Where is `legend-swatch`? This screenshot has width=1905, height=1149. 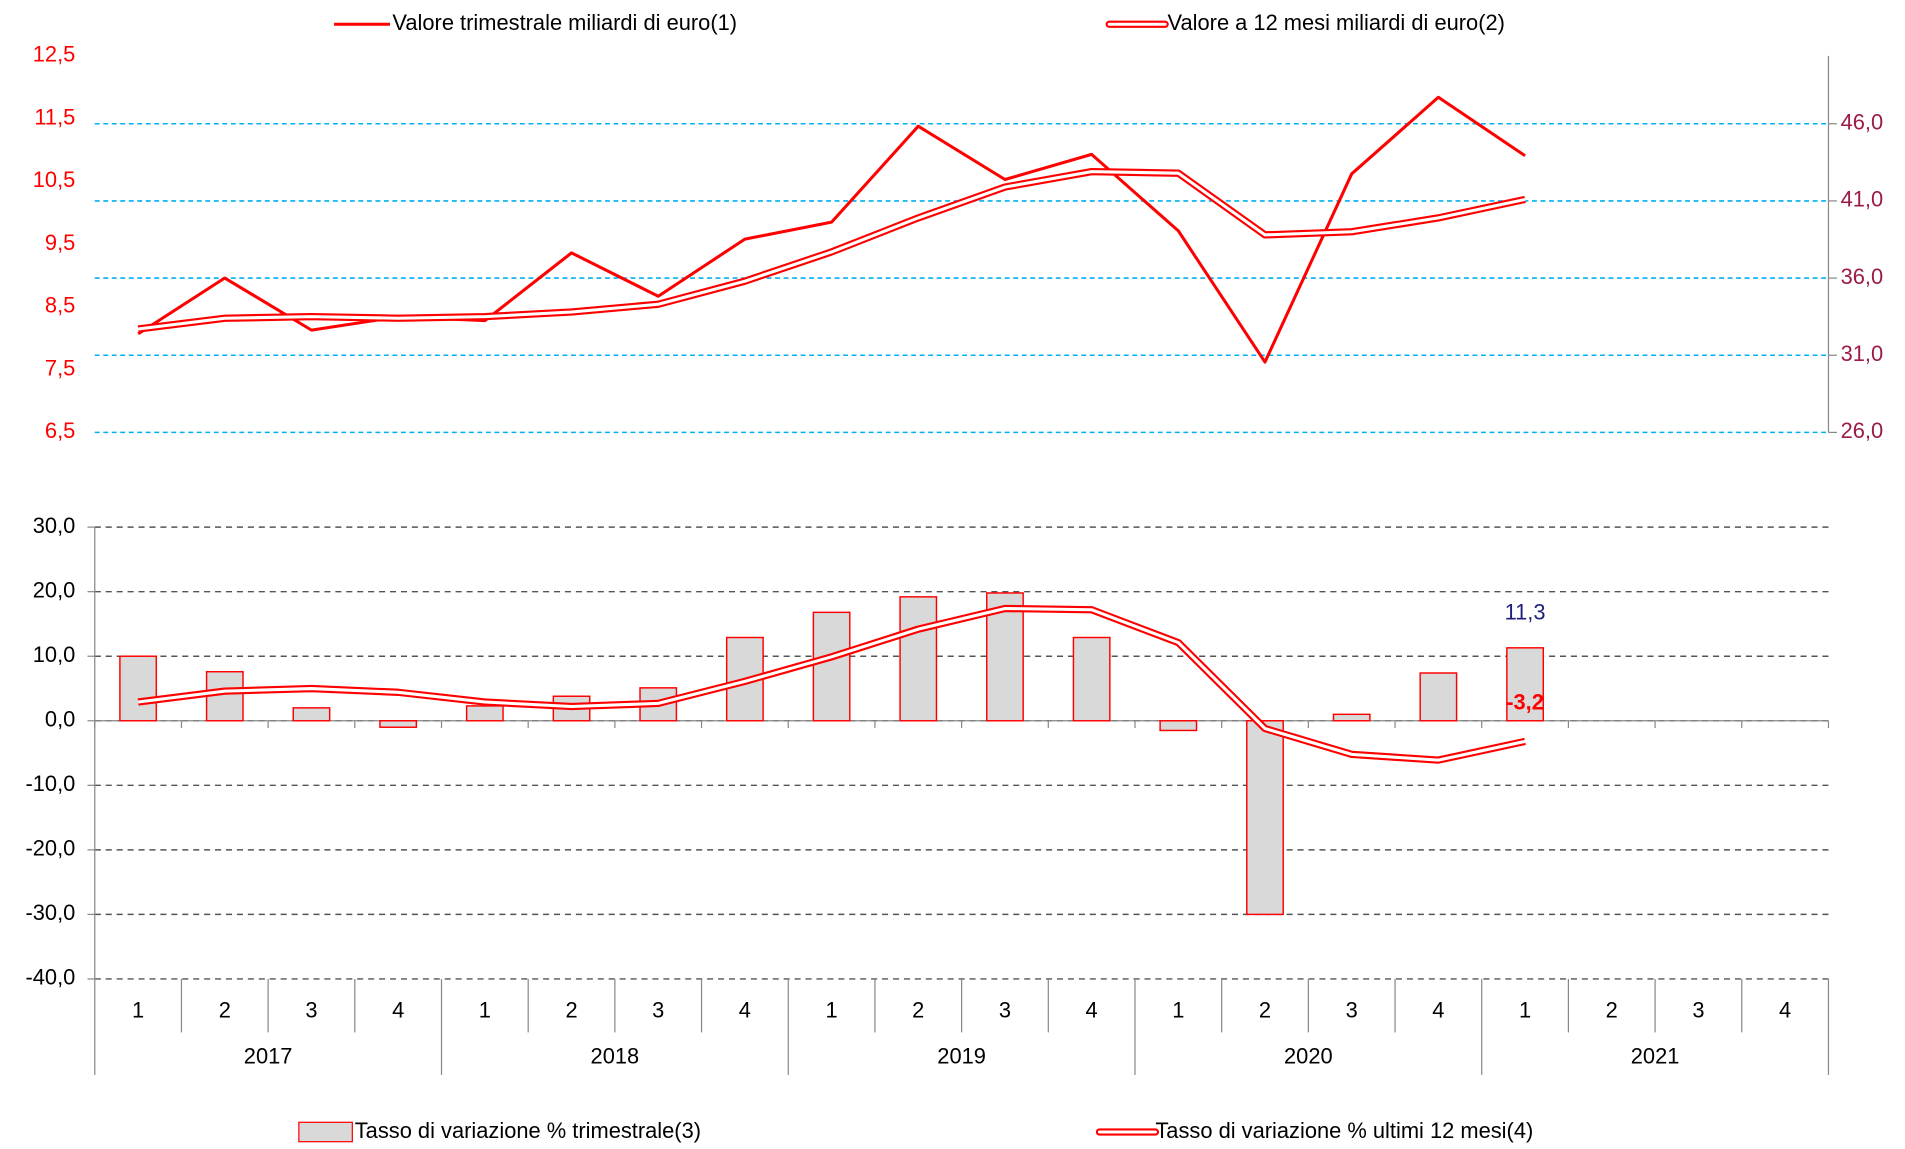 legend-swatch is located at coordinates (325, 1132).